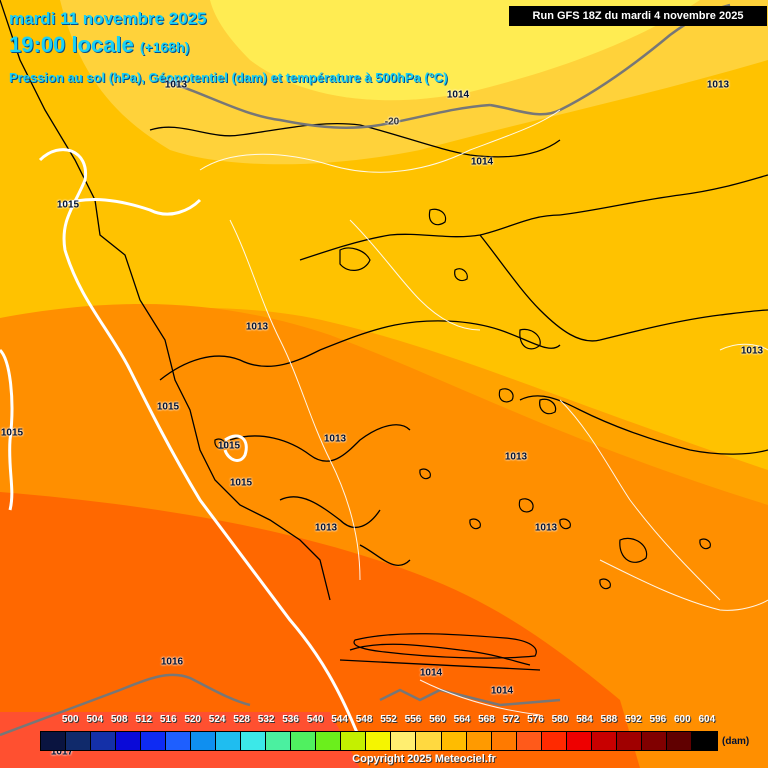 Image resolution: width=768 pixels, height=768 pixels. What do you see at coordinates (682, 719) in the screenshot?
I see `legend-value: 600` at bounding box center [682, 719].